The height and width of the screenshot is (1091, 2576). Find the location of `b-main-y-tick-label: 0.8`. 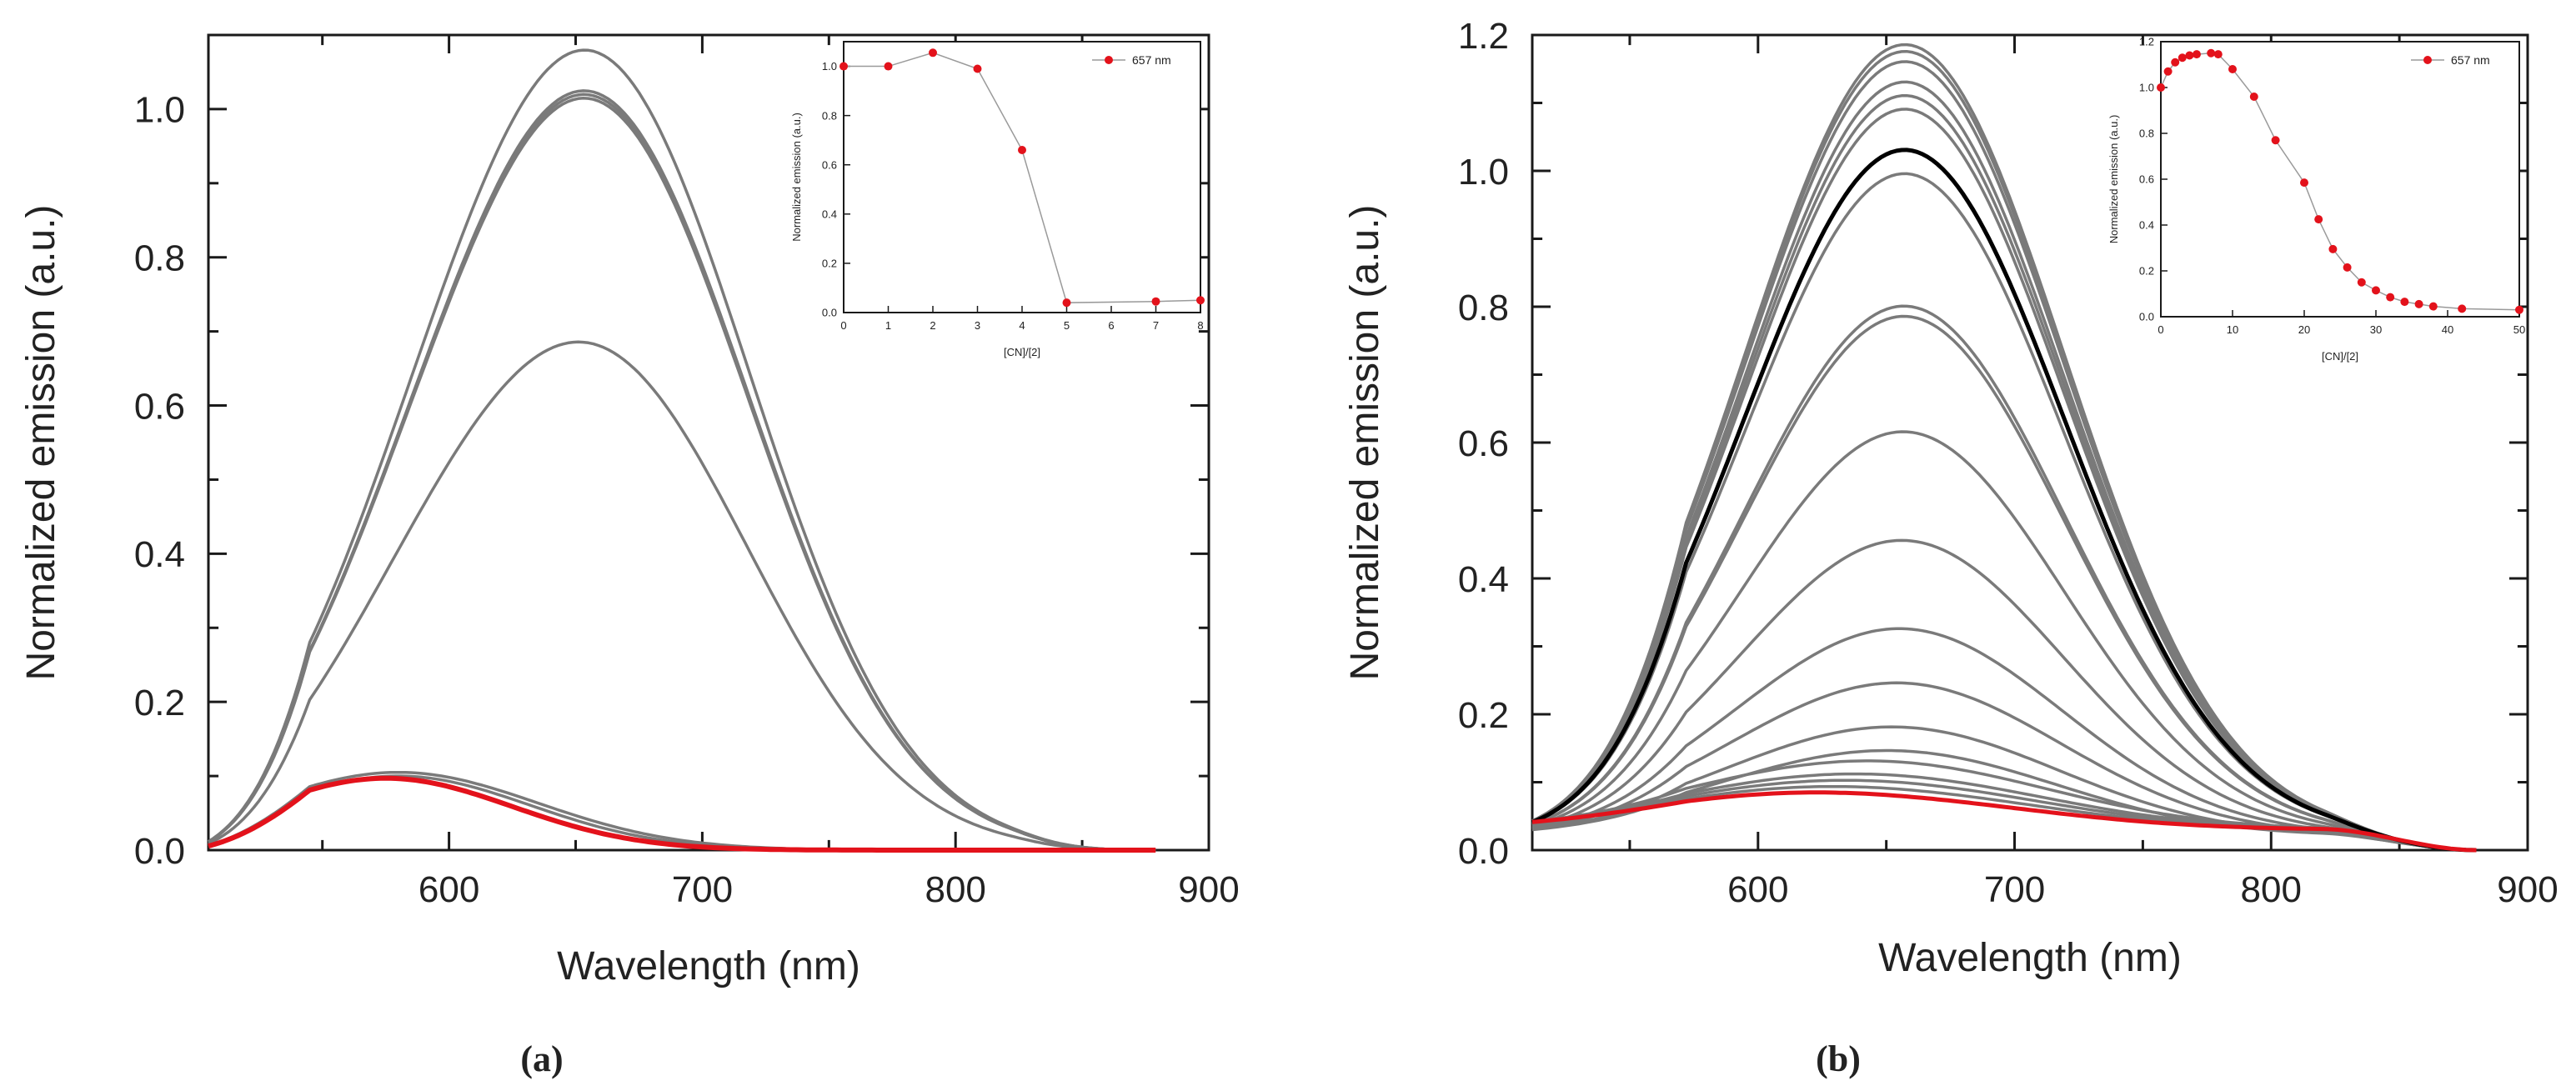

b-main-y-tick-label: 0.8 is located at coordinates (1483, 308).